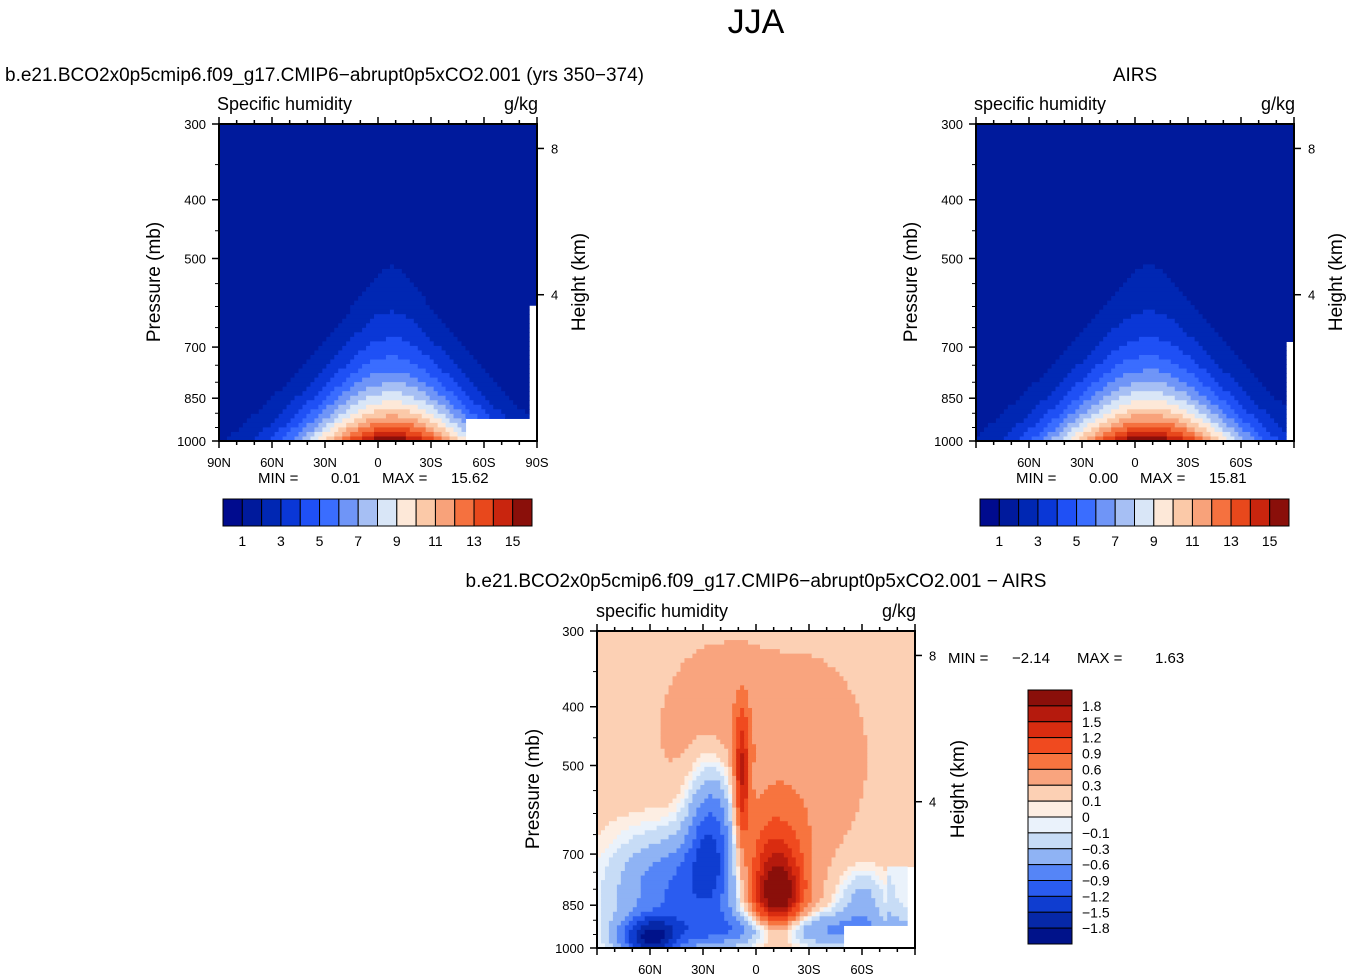  What do you see at coordinates (1240, 462) in the screenshot?
I see `x-tick-label: 60S` at bounding box center [1240, 462].